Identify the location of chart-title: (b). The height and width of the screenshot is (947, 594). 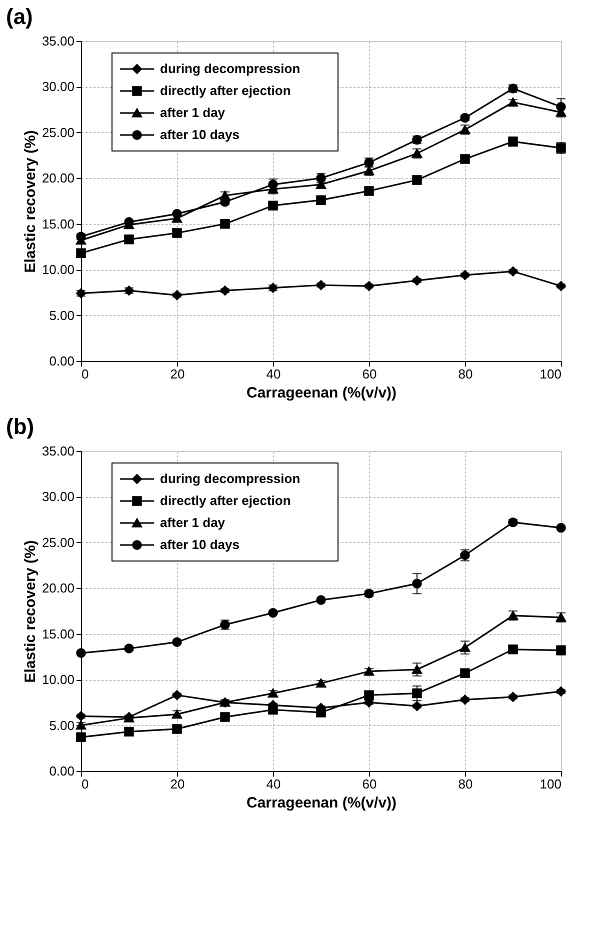
(20, 426).